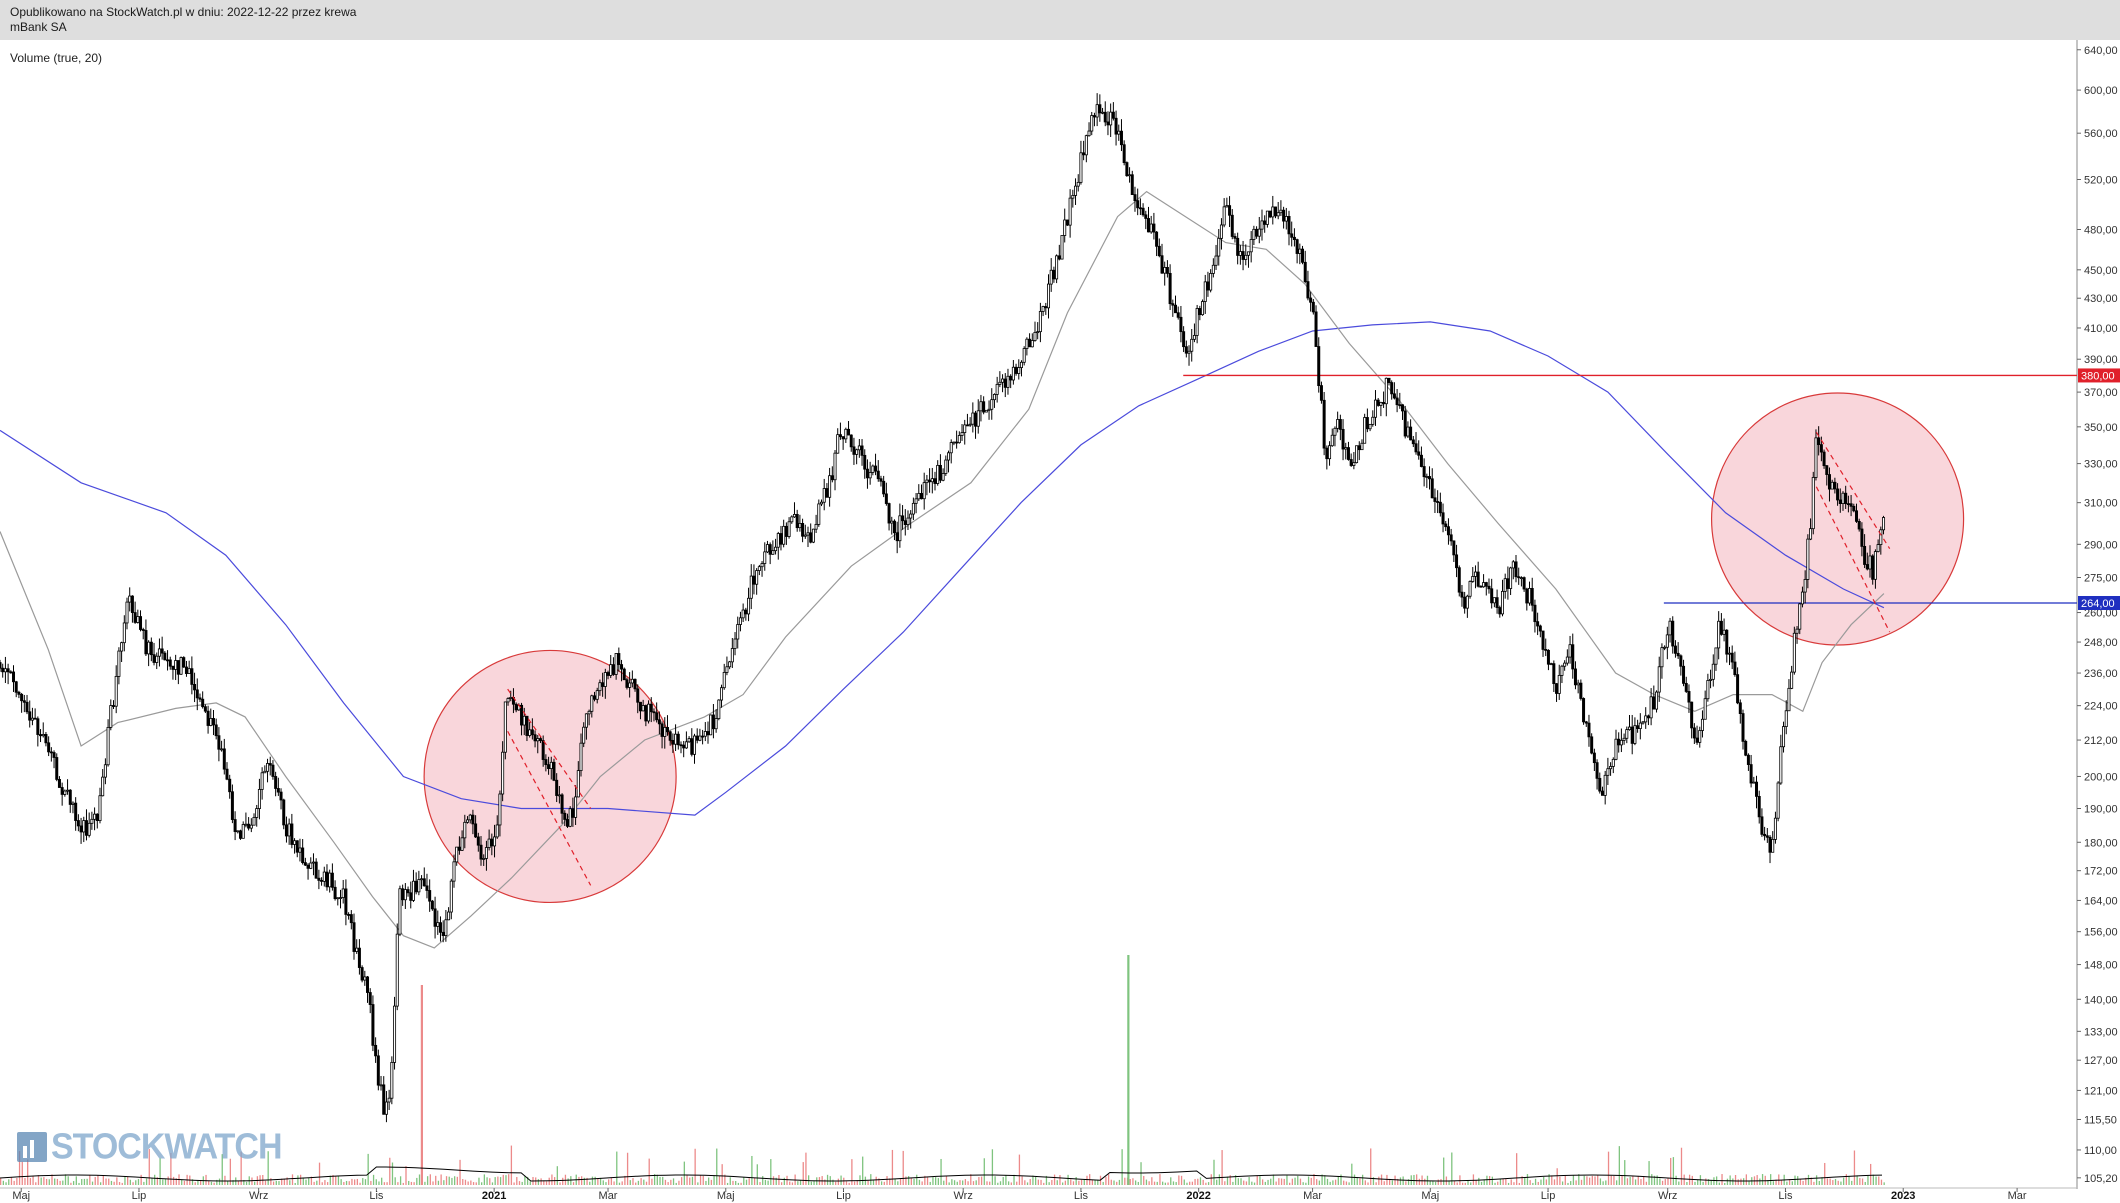 The height and width of the screenshot is (1203, 2120). I want to click on y-tick-label: 430,00, so click(2101, 299).